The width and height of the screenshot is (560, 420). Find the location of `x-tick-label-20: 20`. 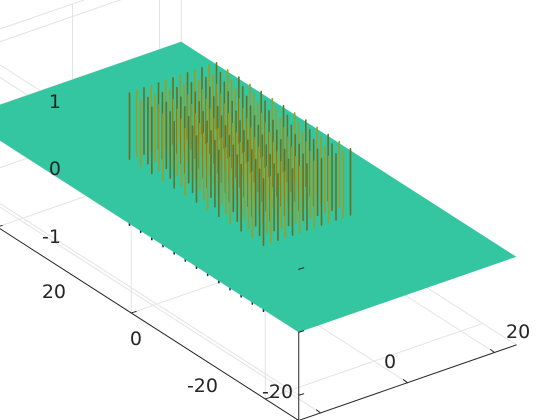

x-tick-label-20: 20 is located at coordinates (518, 332).